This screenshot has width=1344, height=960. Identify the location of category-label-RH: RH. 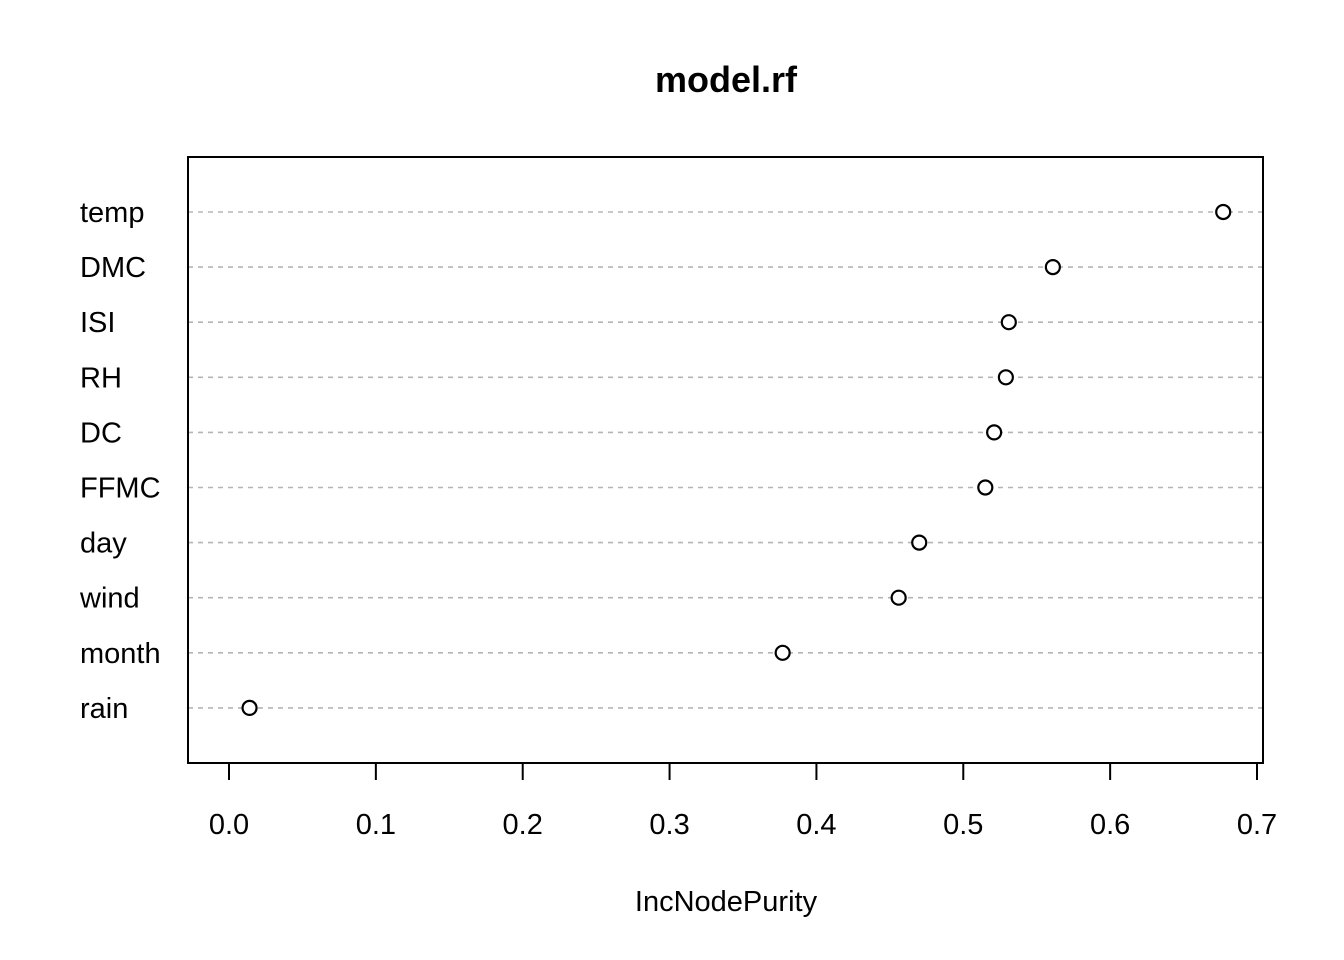
(101, 378).